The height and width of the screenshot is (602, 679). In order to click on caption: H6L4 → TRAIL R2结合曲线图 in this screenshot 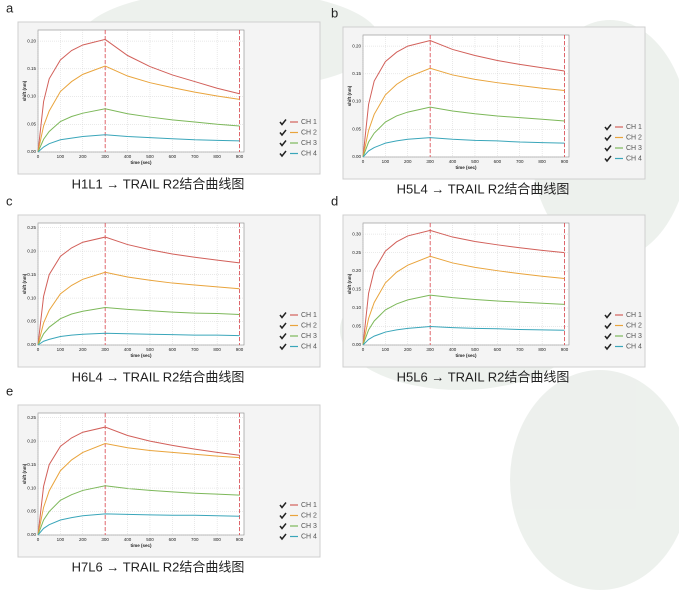, I will do `click(158, 376)`.